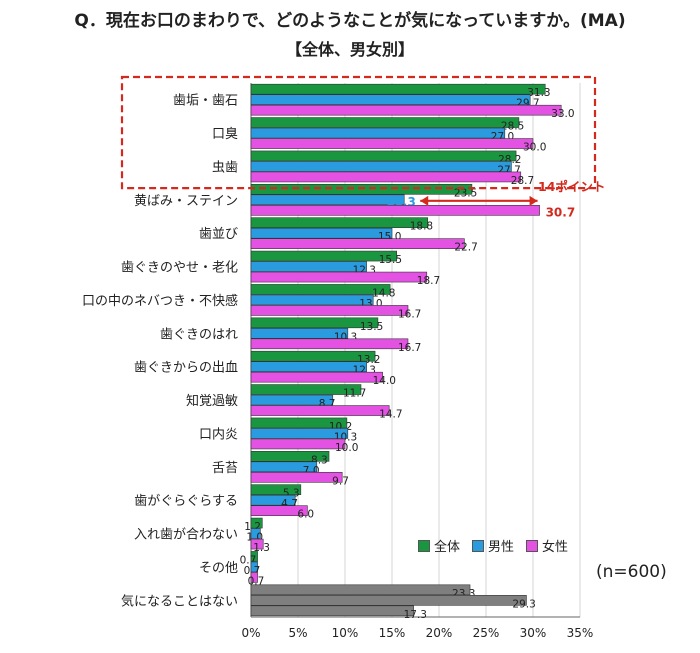 This screenshot has width=700, height=653. What do you see at coordinates (439, 633) in the screenshot?
I see `x-tick-label: 20%` at bounding box center [439, 633].